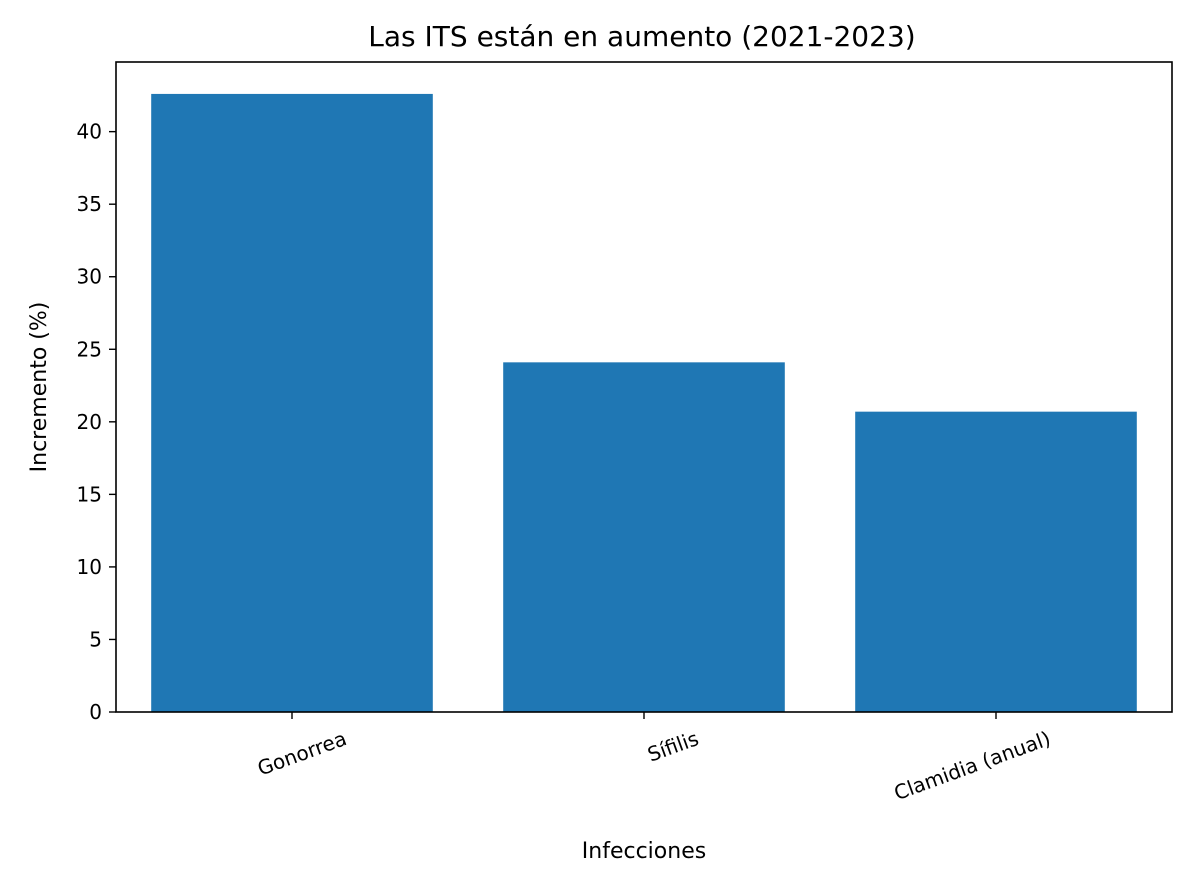 This screenshot has height=891, width=1200. What do you see at coordinates (672, 746) in the screenshot?
I see `x-tick-label-1: Sífilis` at bounding box center [672, 746].